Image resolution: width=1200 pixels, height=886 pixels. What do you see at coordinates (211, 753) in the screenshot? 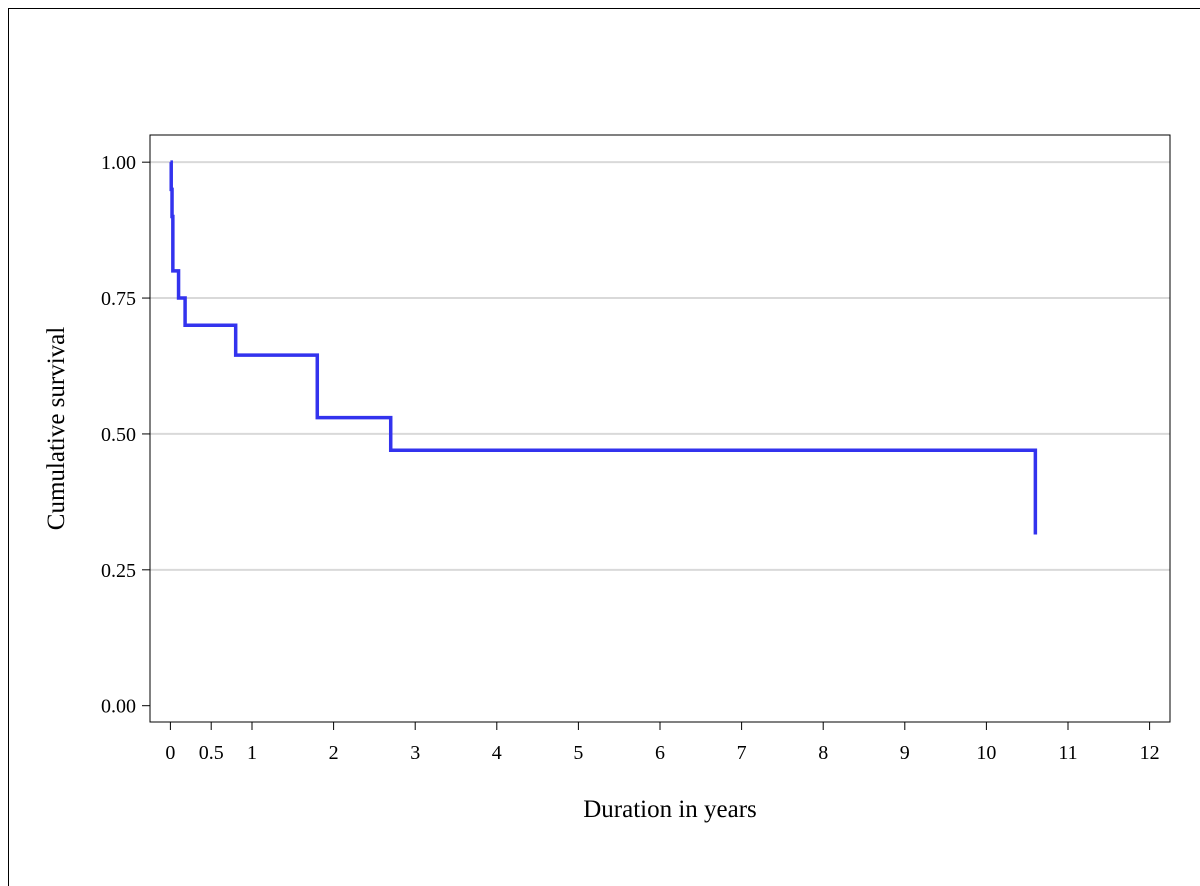
I see `x-tick-label: 0.5` at bounding box center [211, 753].